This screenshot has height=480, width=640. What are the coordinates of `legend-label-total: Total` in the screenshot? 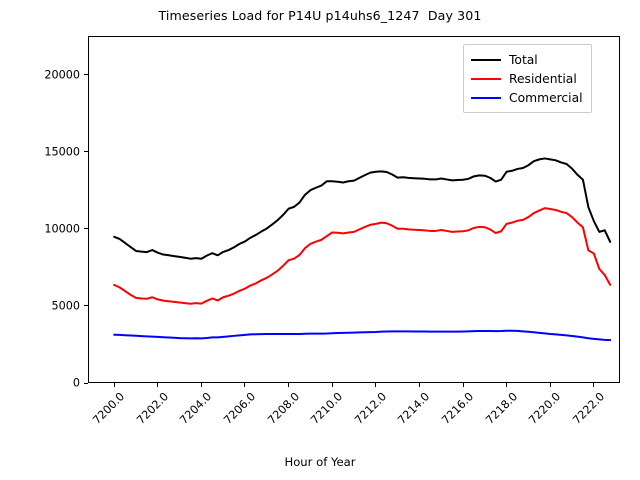 It's located at (523, 59).